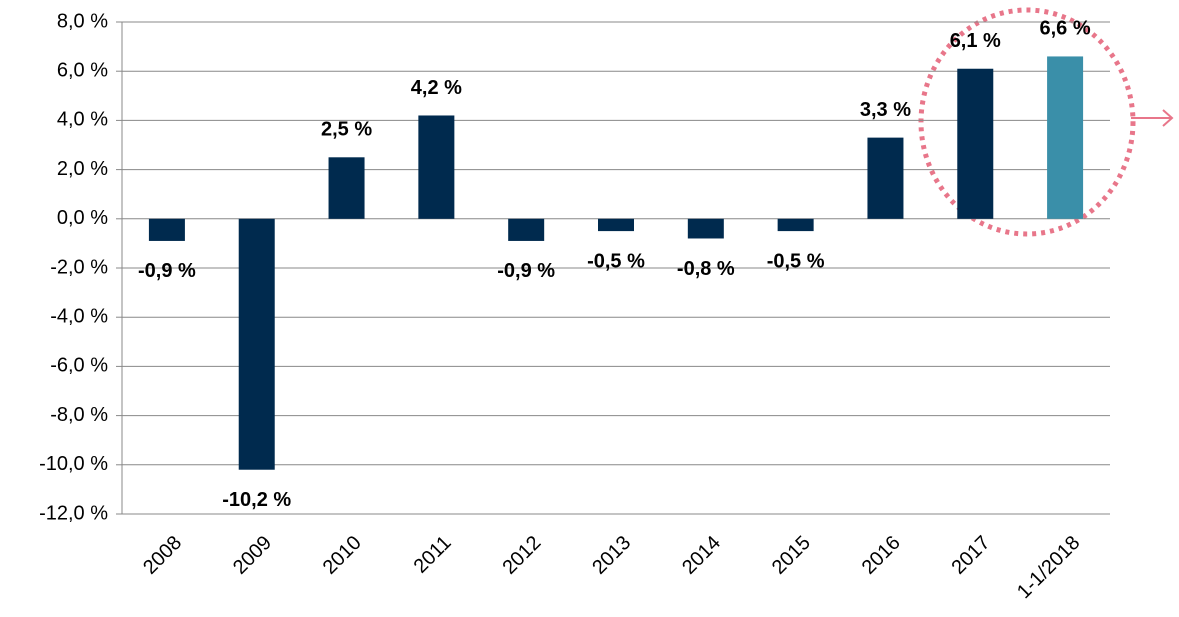  What do you see at coordinates (975, 41) in the screenshot?
I see `value-label: 6,1 %` at bounding box center [975, 41].